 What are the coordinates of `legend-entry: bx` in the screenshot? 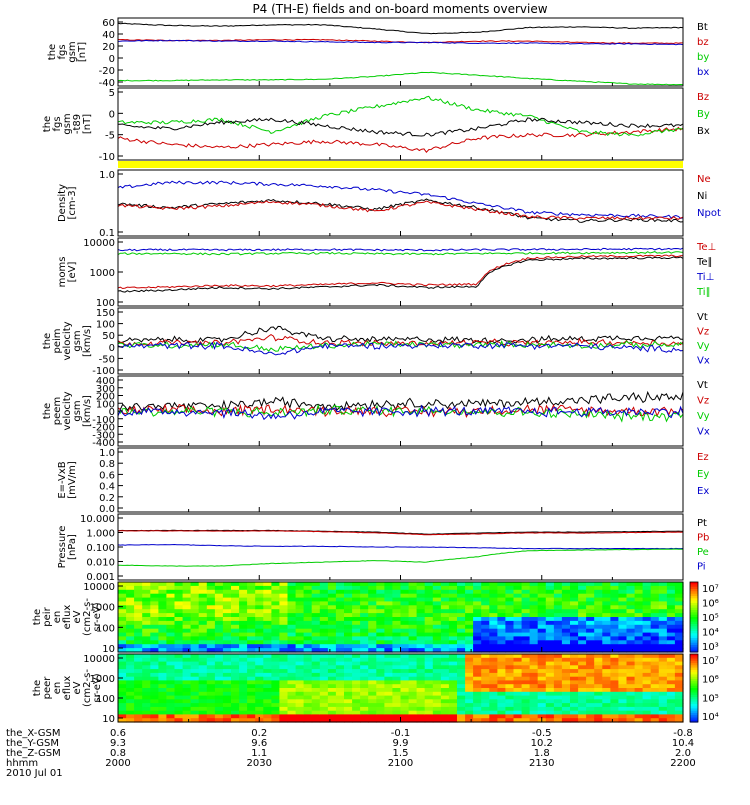 It's located at (703, 72).